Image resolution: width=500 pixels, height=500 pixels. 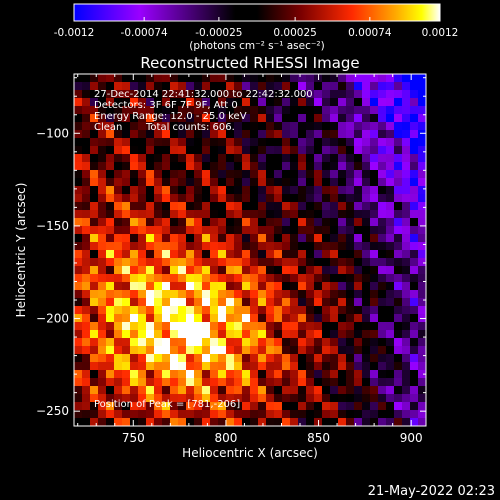 What do you see at coordinates (440, 33) in the screenshot?
I see `colorbar-tick-label: 0.0012` at bounding box center [440, 33].